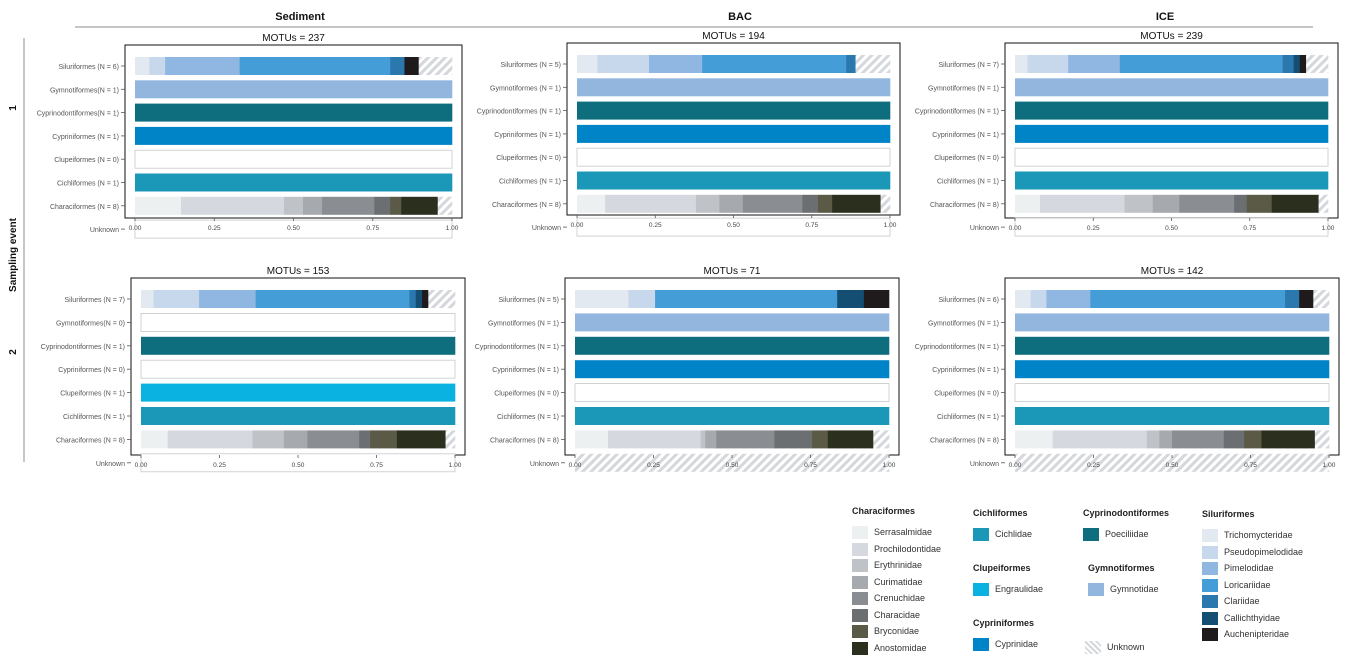  I want to click on bar-segment-clariidae, so click(397, 66).